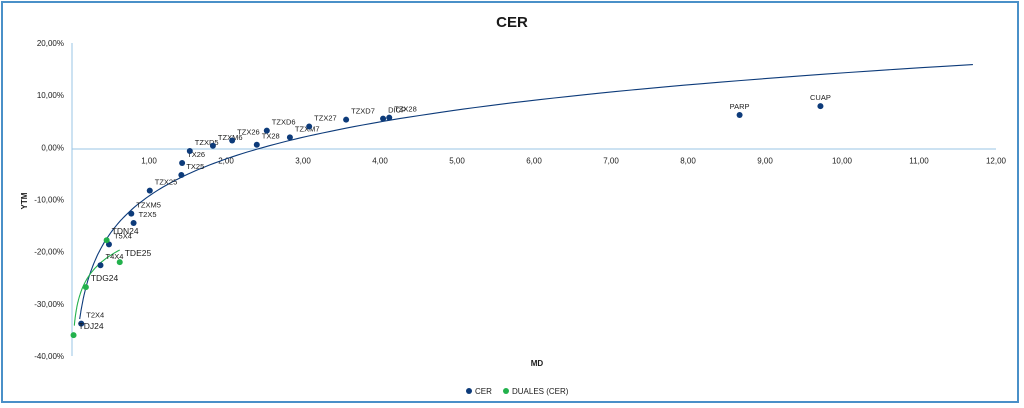 The image size is (1024, 408). Describe the element at coordinates (397, 110) in the screenshot. I see `data-label: DICP` at that location.